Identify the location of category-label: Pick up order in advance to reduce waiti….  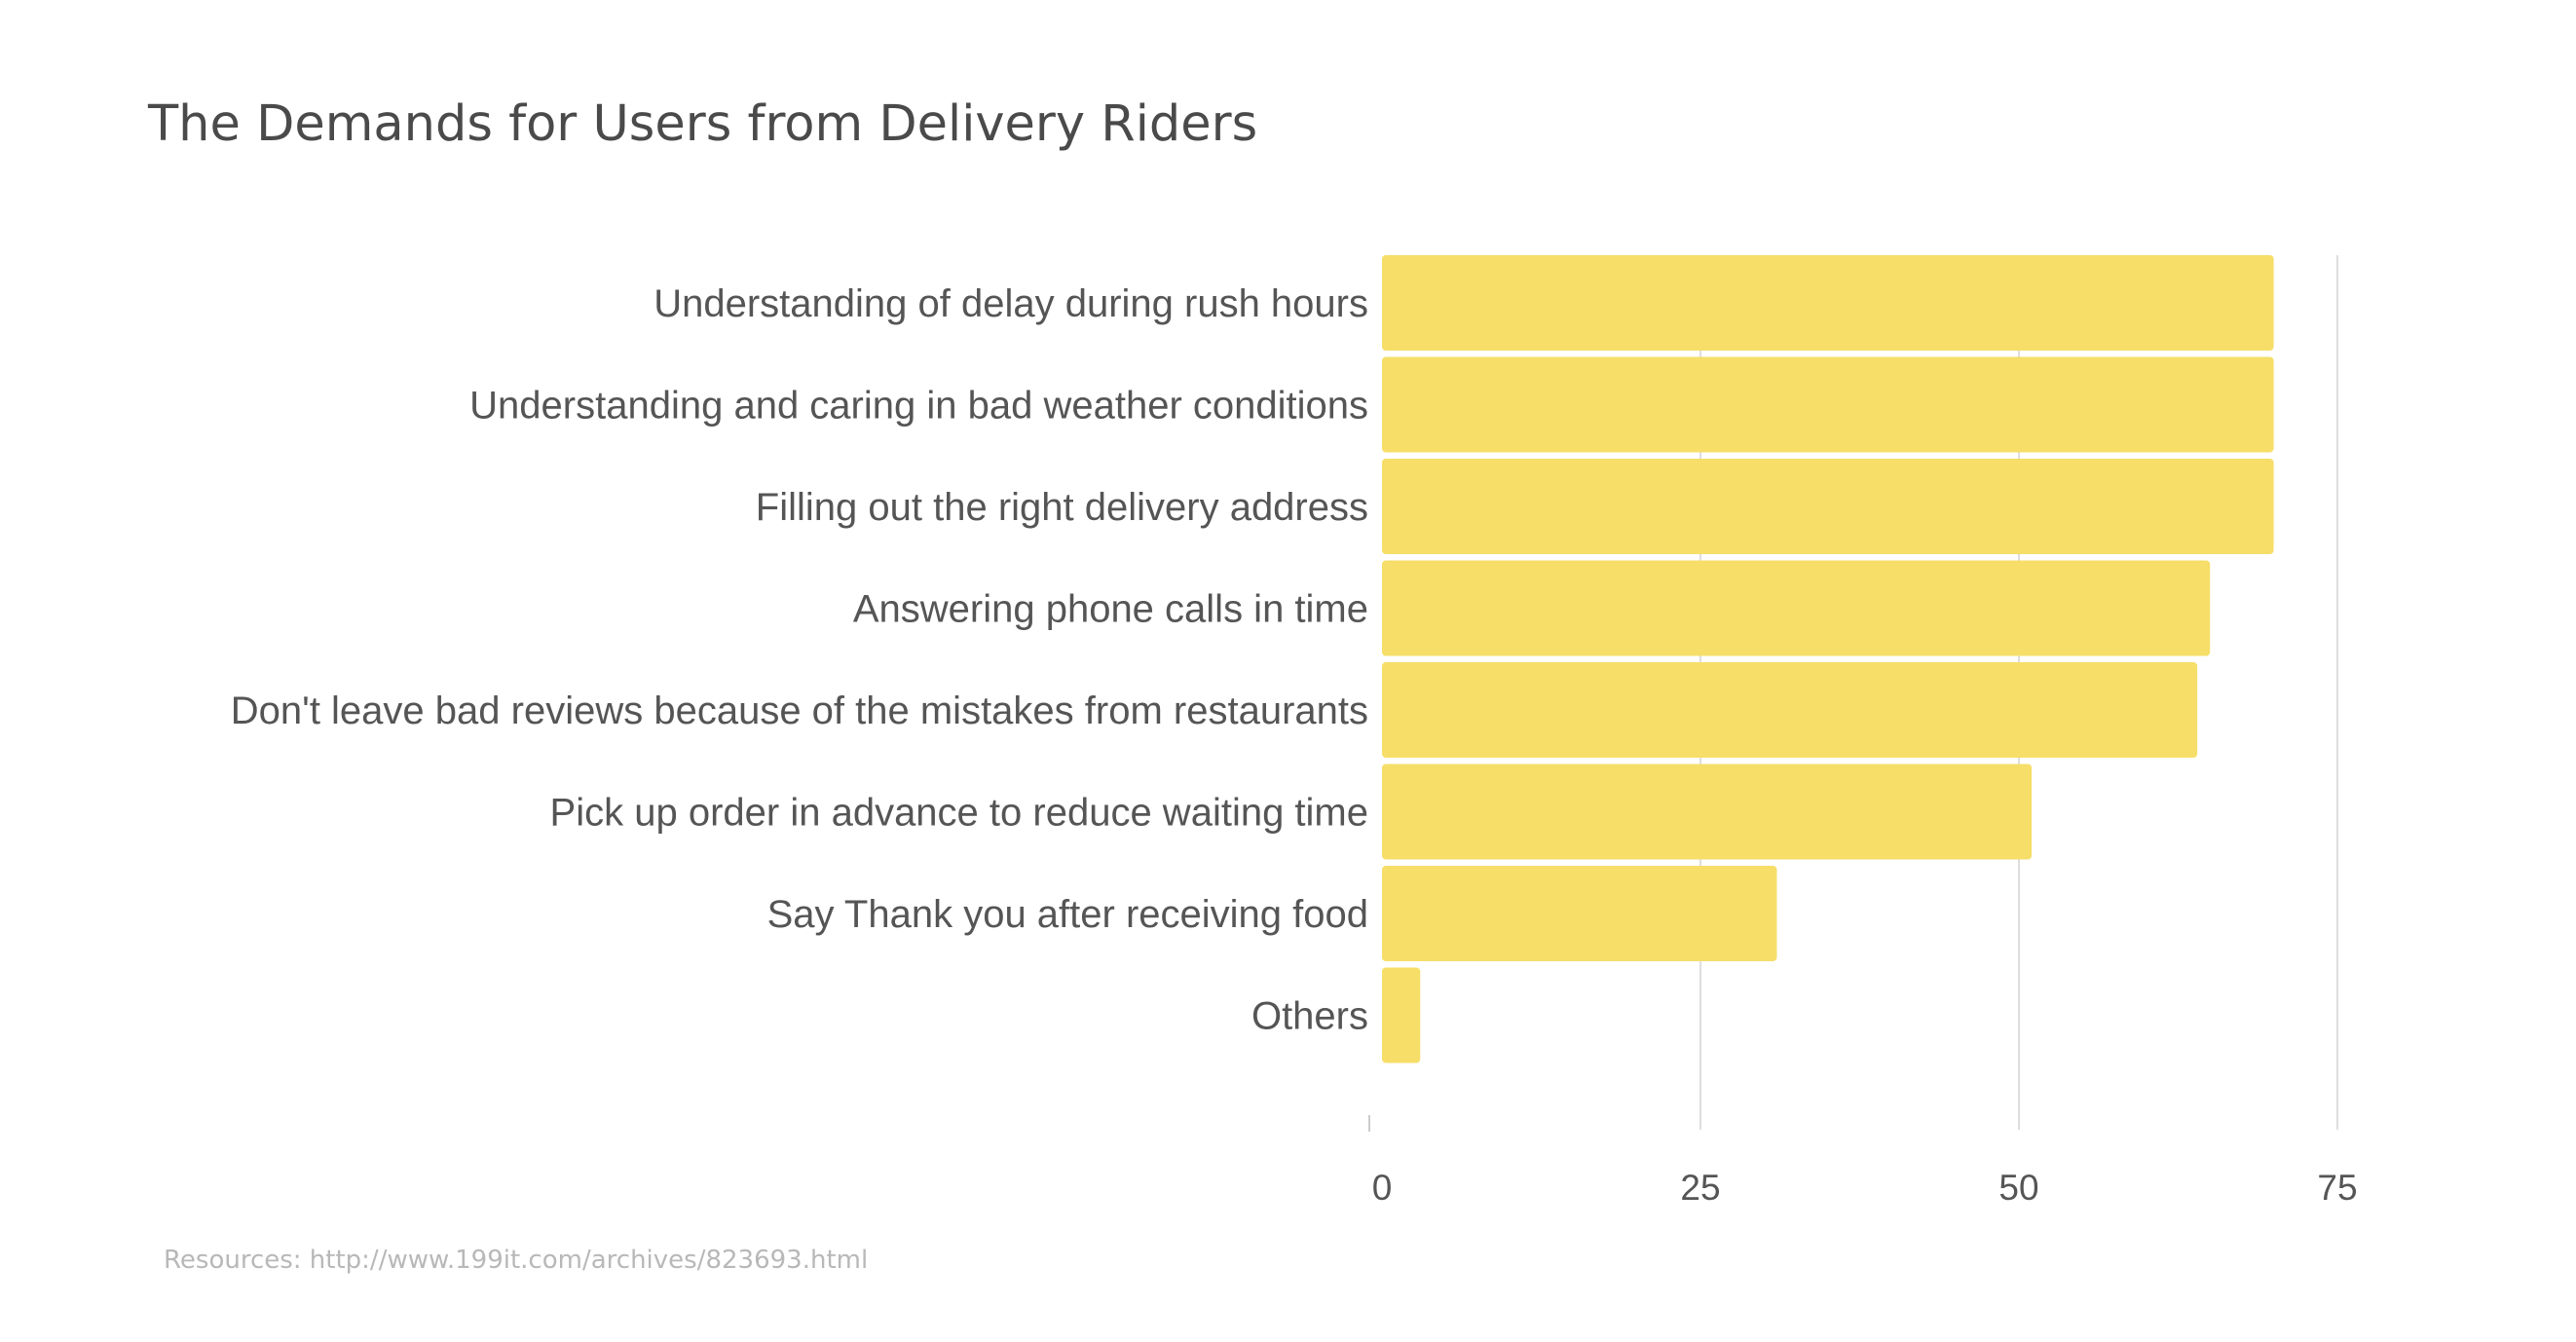
(959, 813).